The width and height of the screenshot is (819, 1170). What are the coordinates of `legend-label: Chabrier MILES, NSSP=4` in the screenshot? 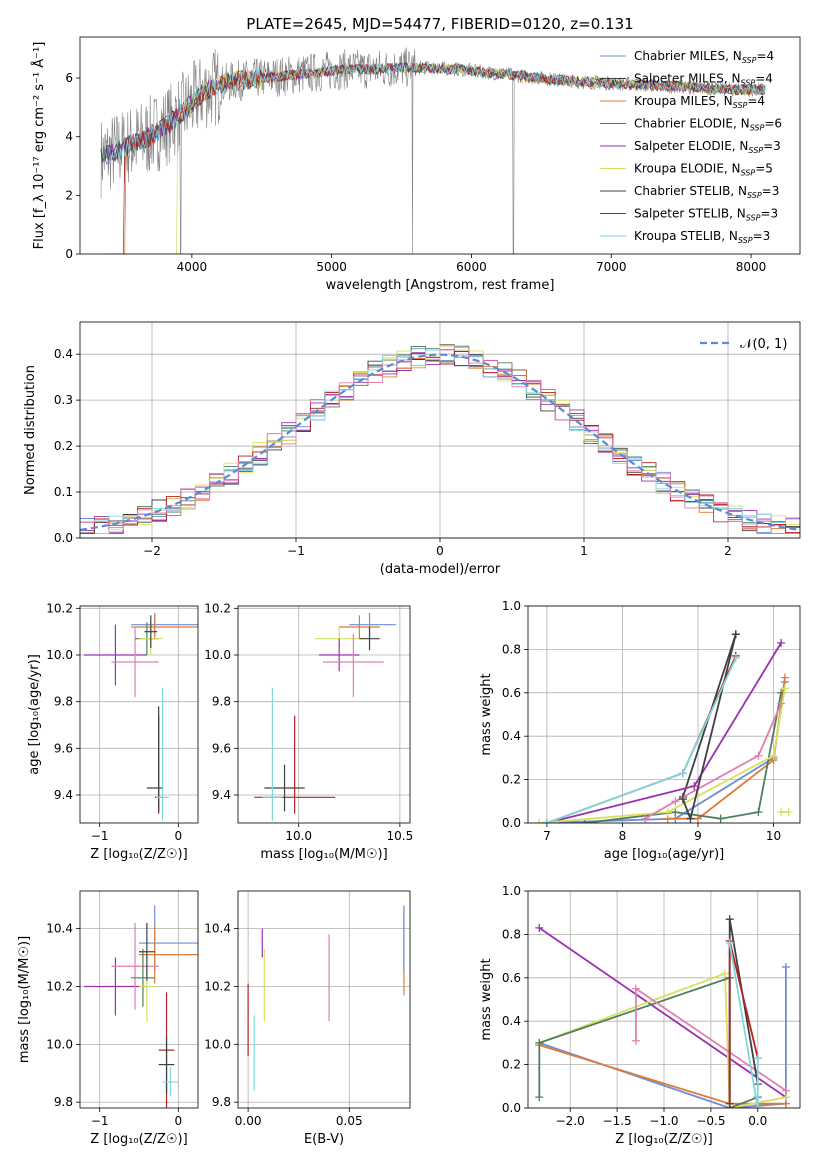 It's located at (704, 57).